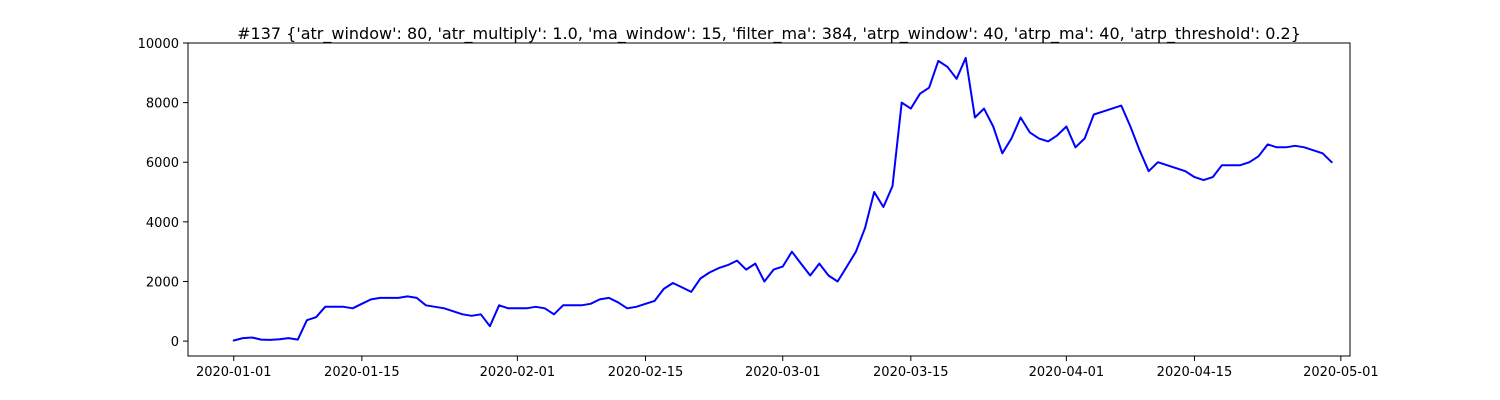  What do you see at coordinates (518, 372) in the screenshot?
I see `x-tick-label: 2020-02-01` at bounding box center [518, 372].